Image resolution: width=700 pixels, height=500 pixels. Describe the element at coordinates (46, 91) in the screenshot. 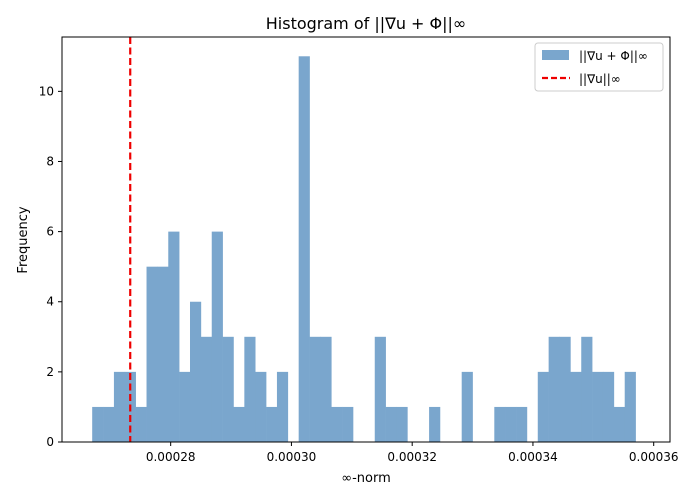

I see `y-tick-label: 10` at that location.